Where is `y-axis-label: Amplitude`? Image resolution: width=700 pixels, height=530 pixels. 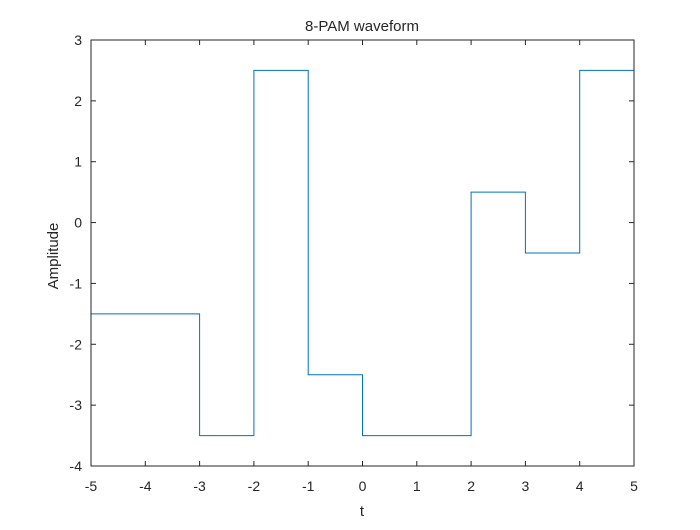 y-axis-label: Amplitude is located at coordinates (53, 256).